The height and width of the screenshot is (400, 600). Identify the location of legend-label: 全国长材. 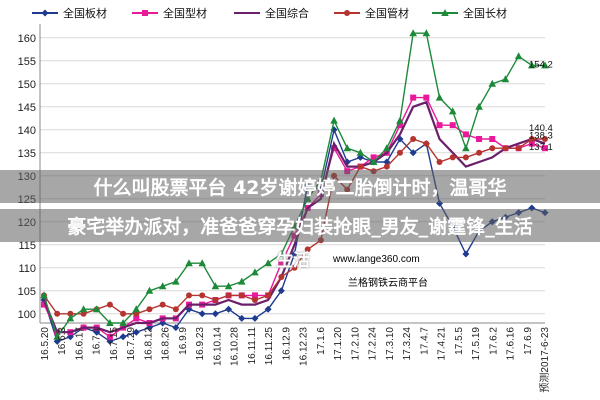
(485, 13).